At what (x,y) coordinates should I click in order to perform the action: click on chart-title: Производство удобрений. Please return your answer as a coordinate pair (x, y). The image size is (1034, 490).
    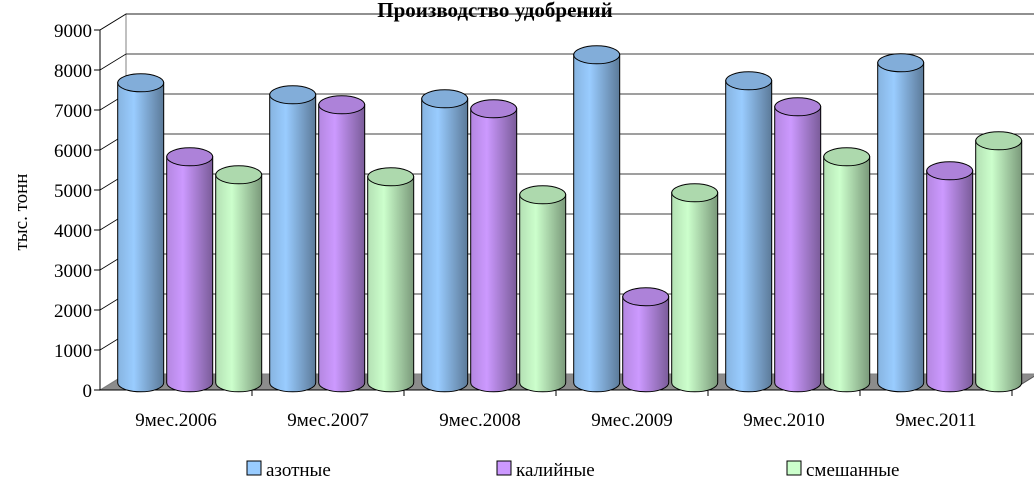
    Looking at the image, I should click on (494, 11).